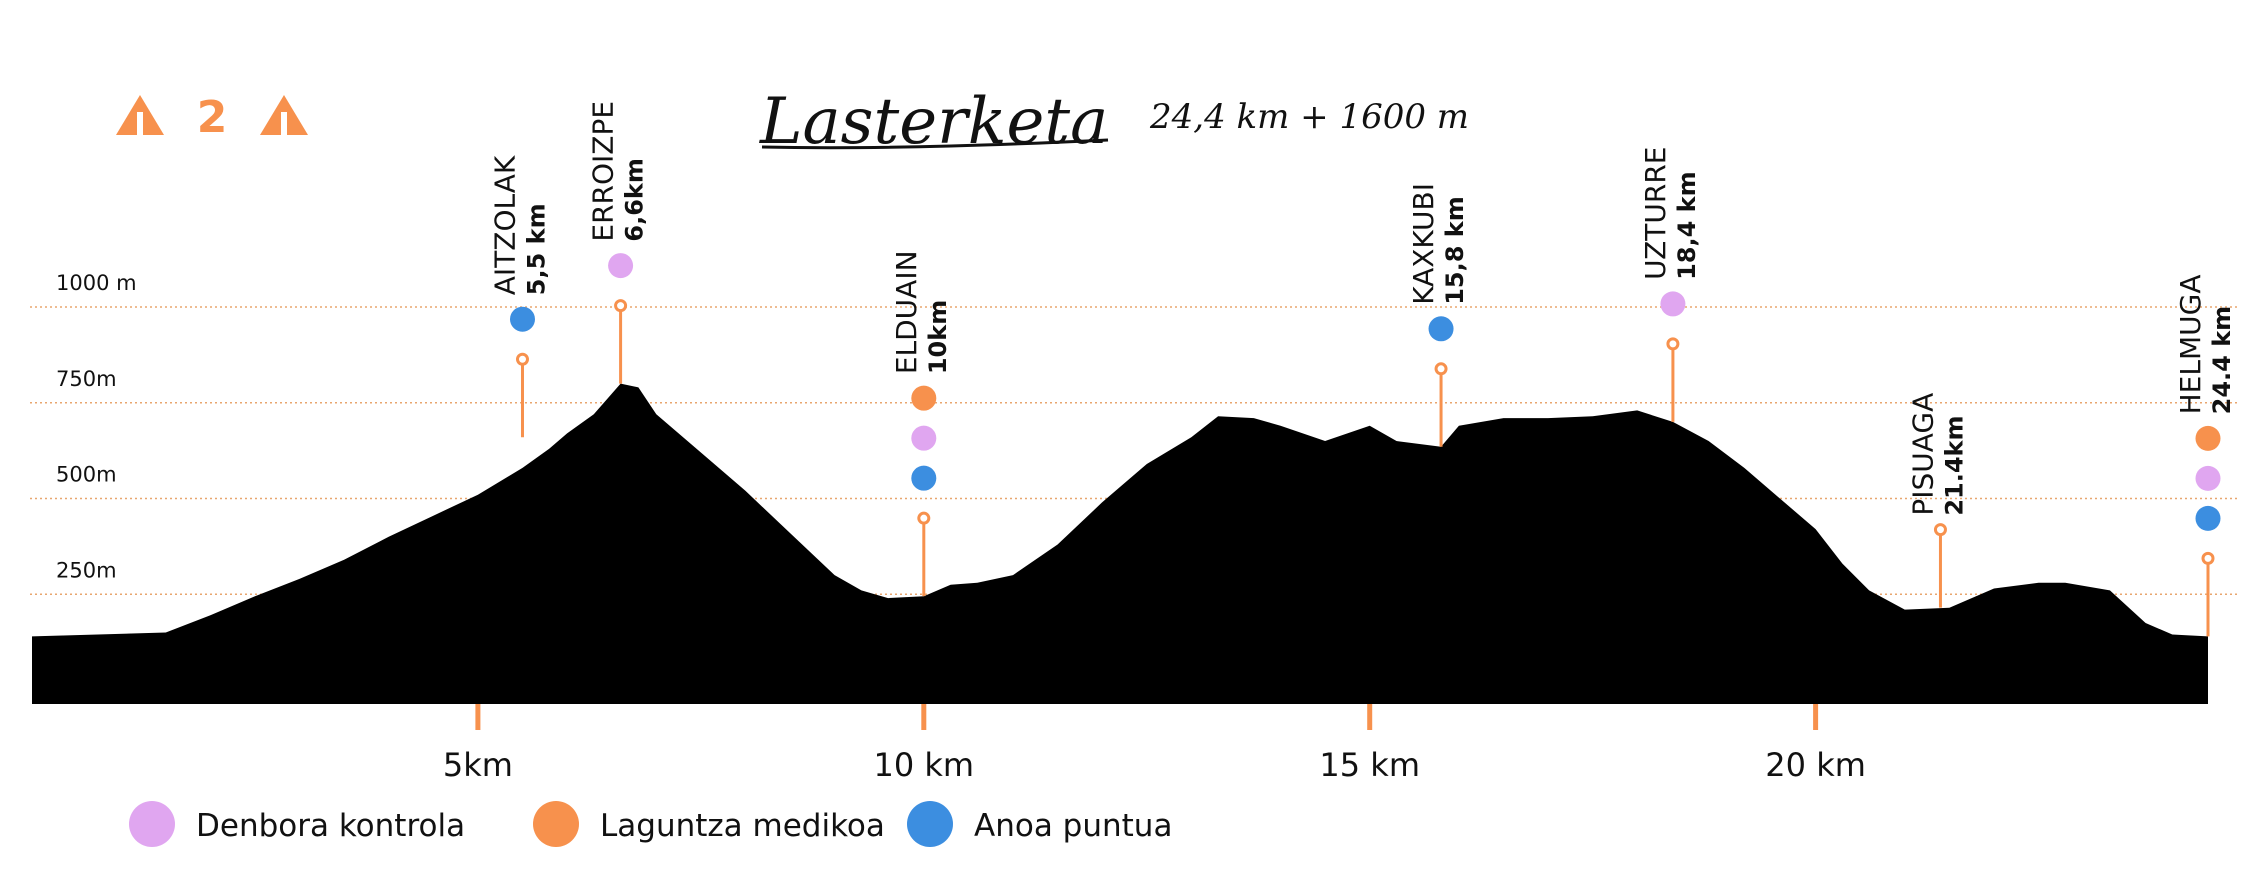 The width and height of the screenshot is (2260, 886). What do you see at coordinates (86, 379) in the screenshot?
I see `y-tick-label: 750m` at bounding box center [86, 379].